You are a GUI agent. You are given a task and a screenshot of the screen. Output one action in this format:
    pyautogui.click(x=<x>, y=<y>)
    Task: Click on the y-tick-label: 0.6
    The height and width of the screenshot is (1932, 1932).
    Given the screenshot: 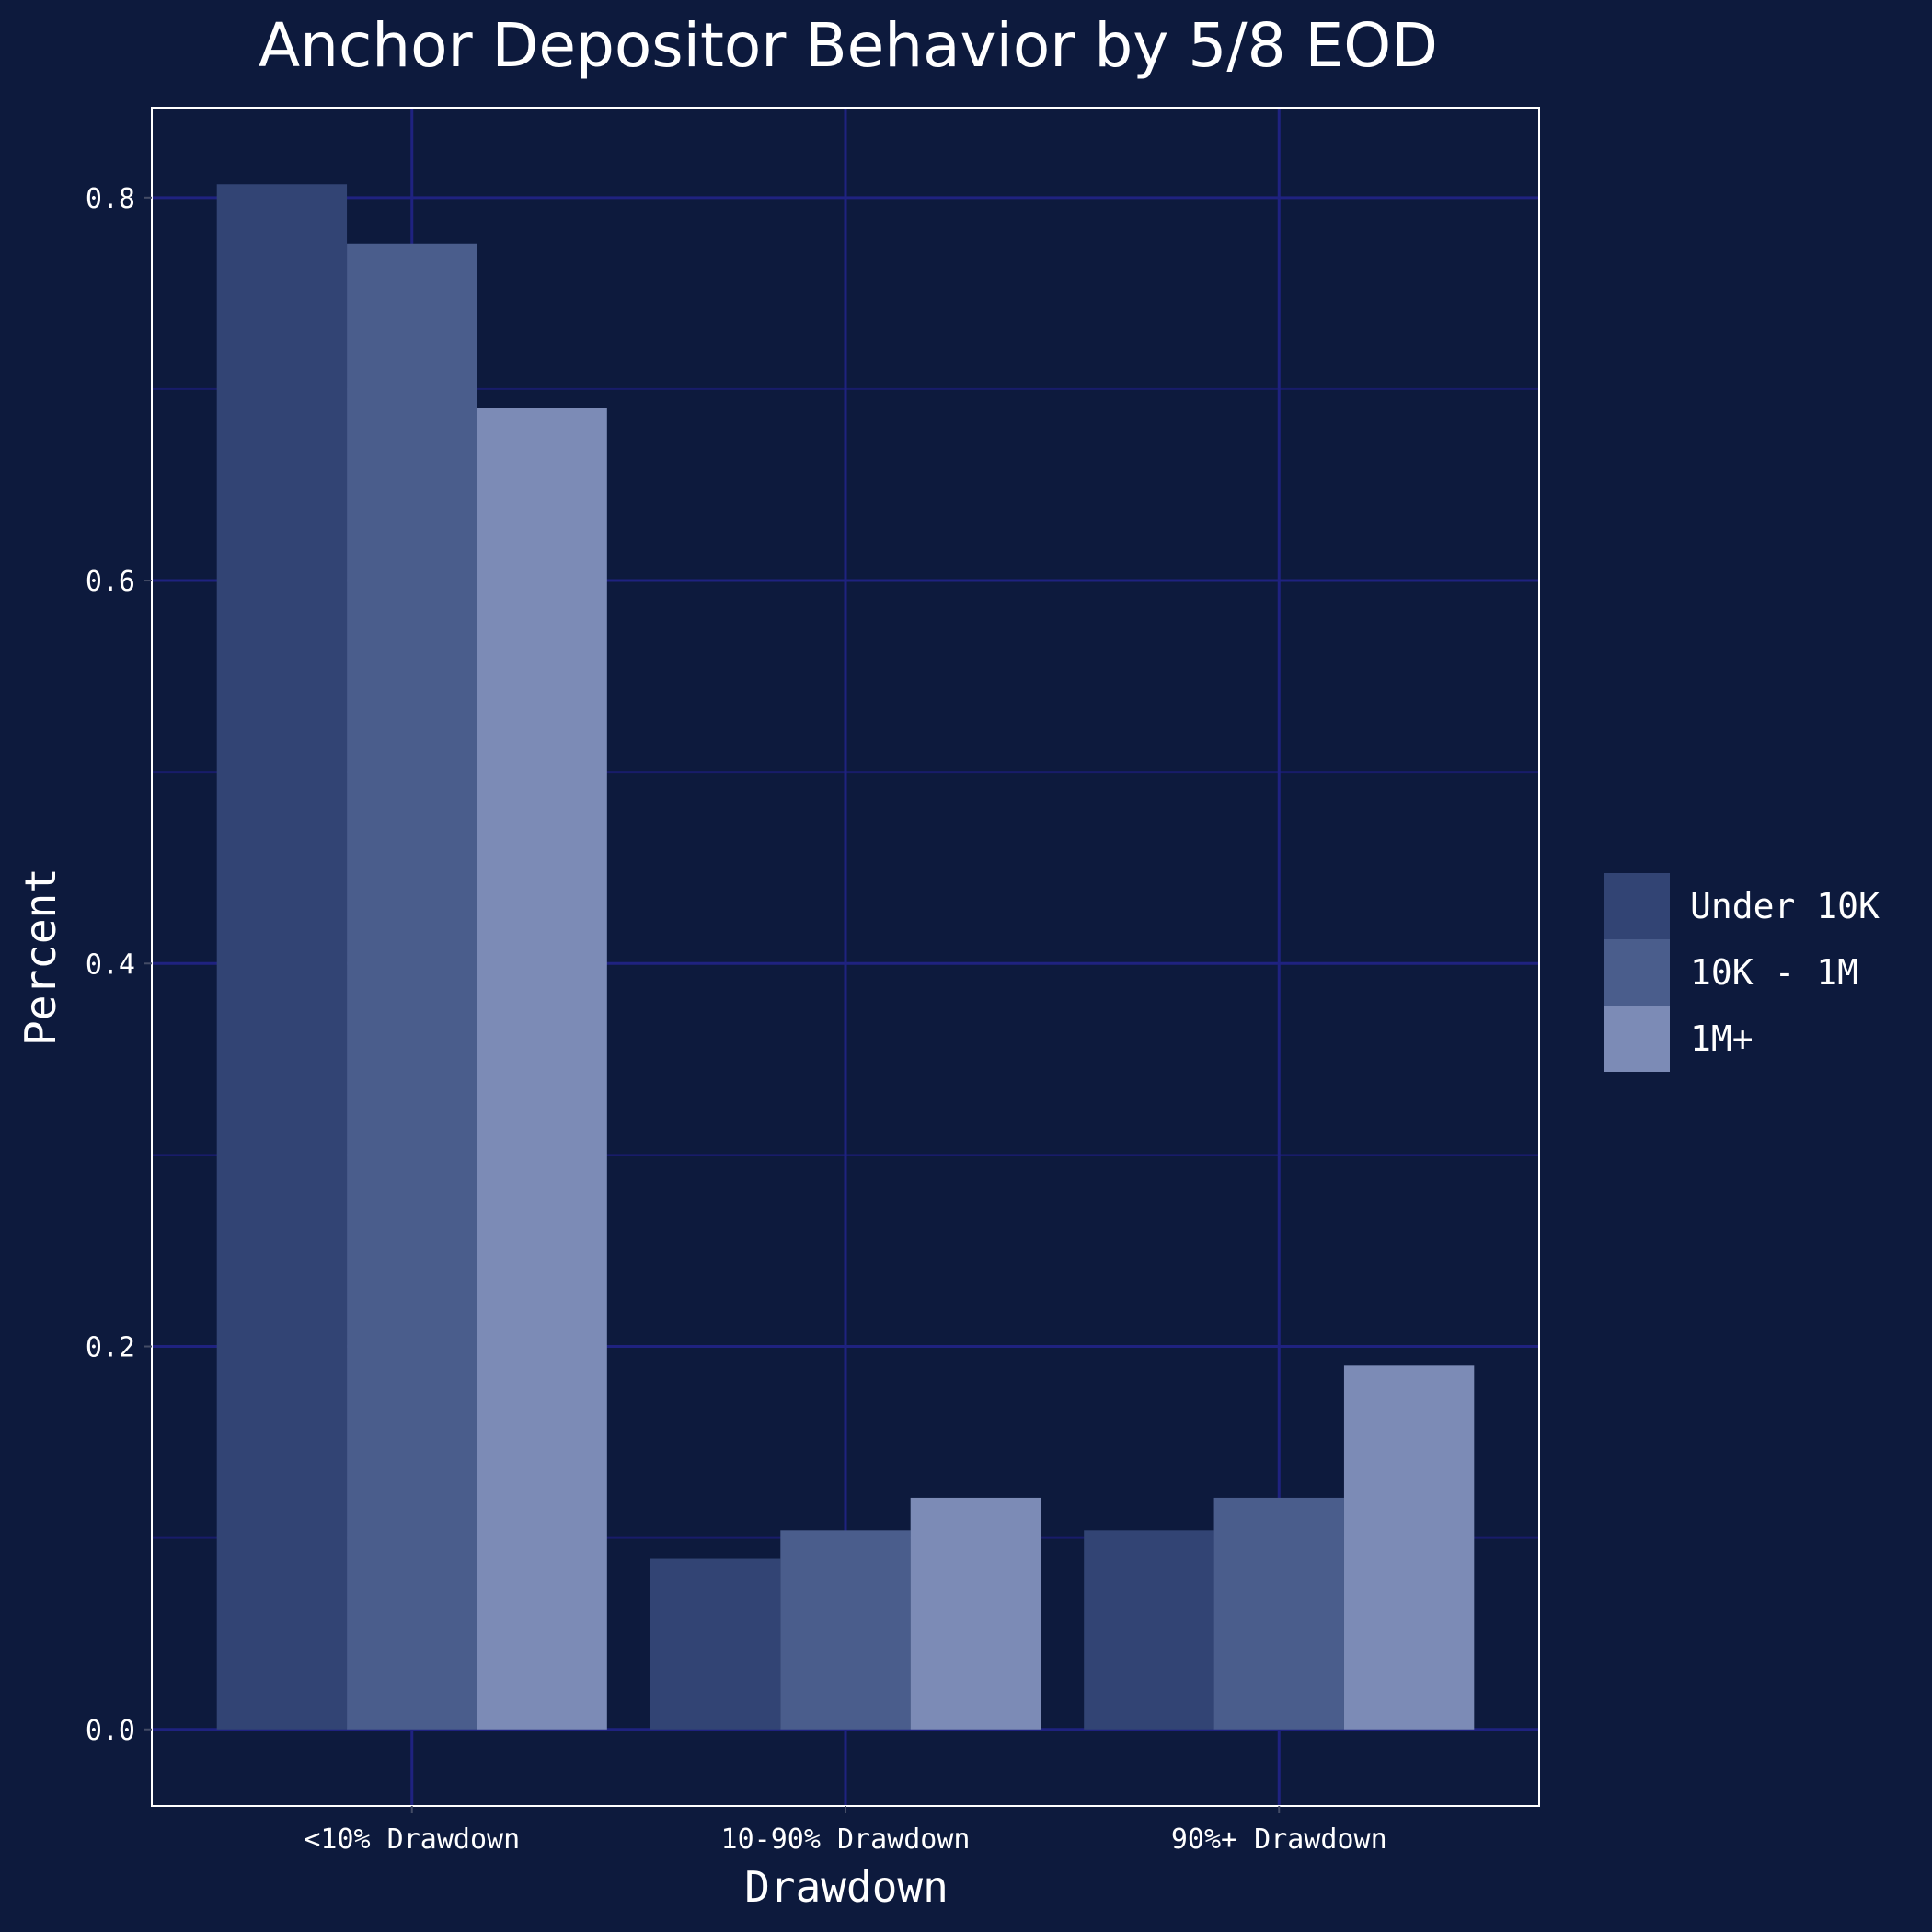 What is the action you would take?
    pyautogui.click(x=110, y=582)
    